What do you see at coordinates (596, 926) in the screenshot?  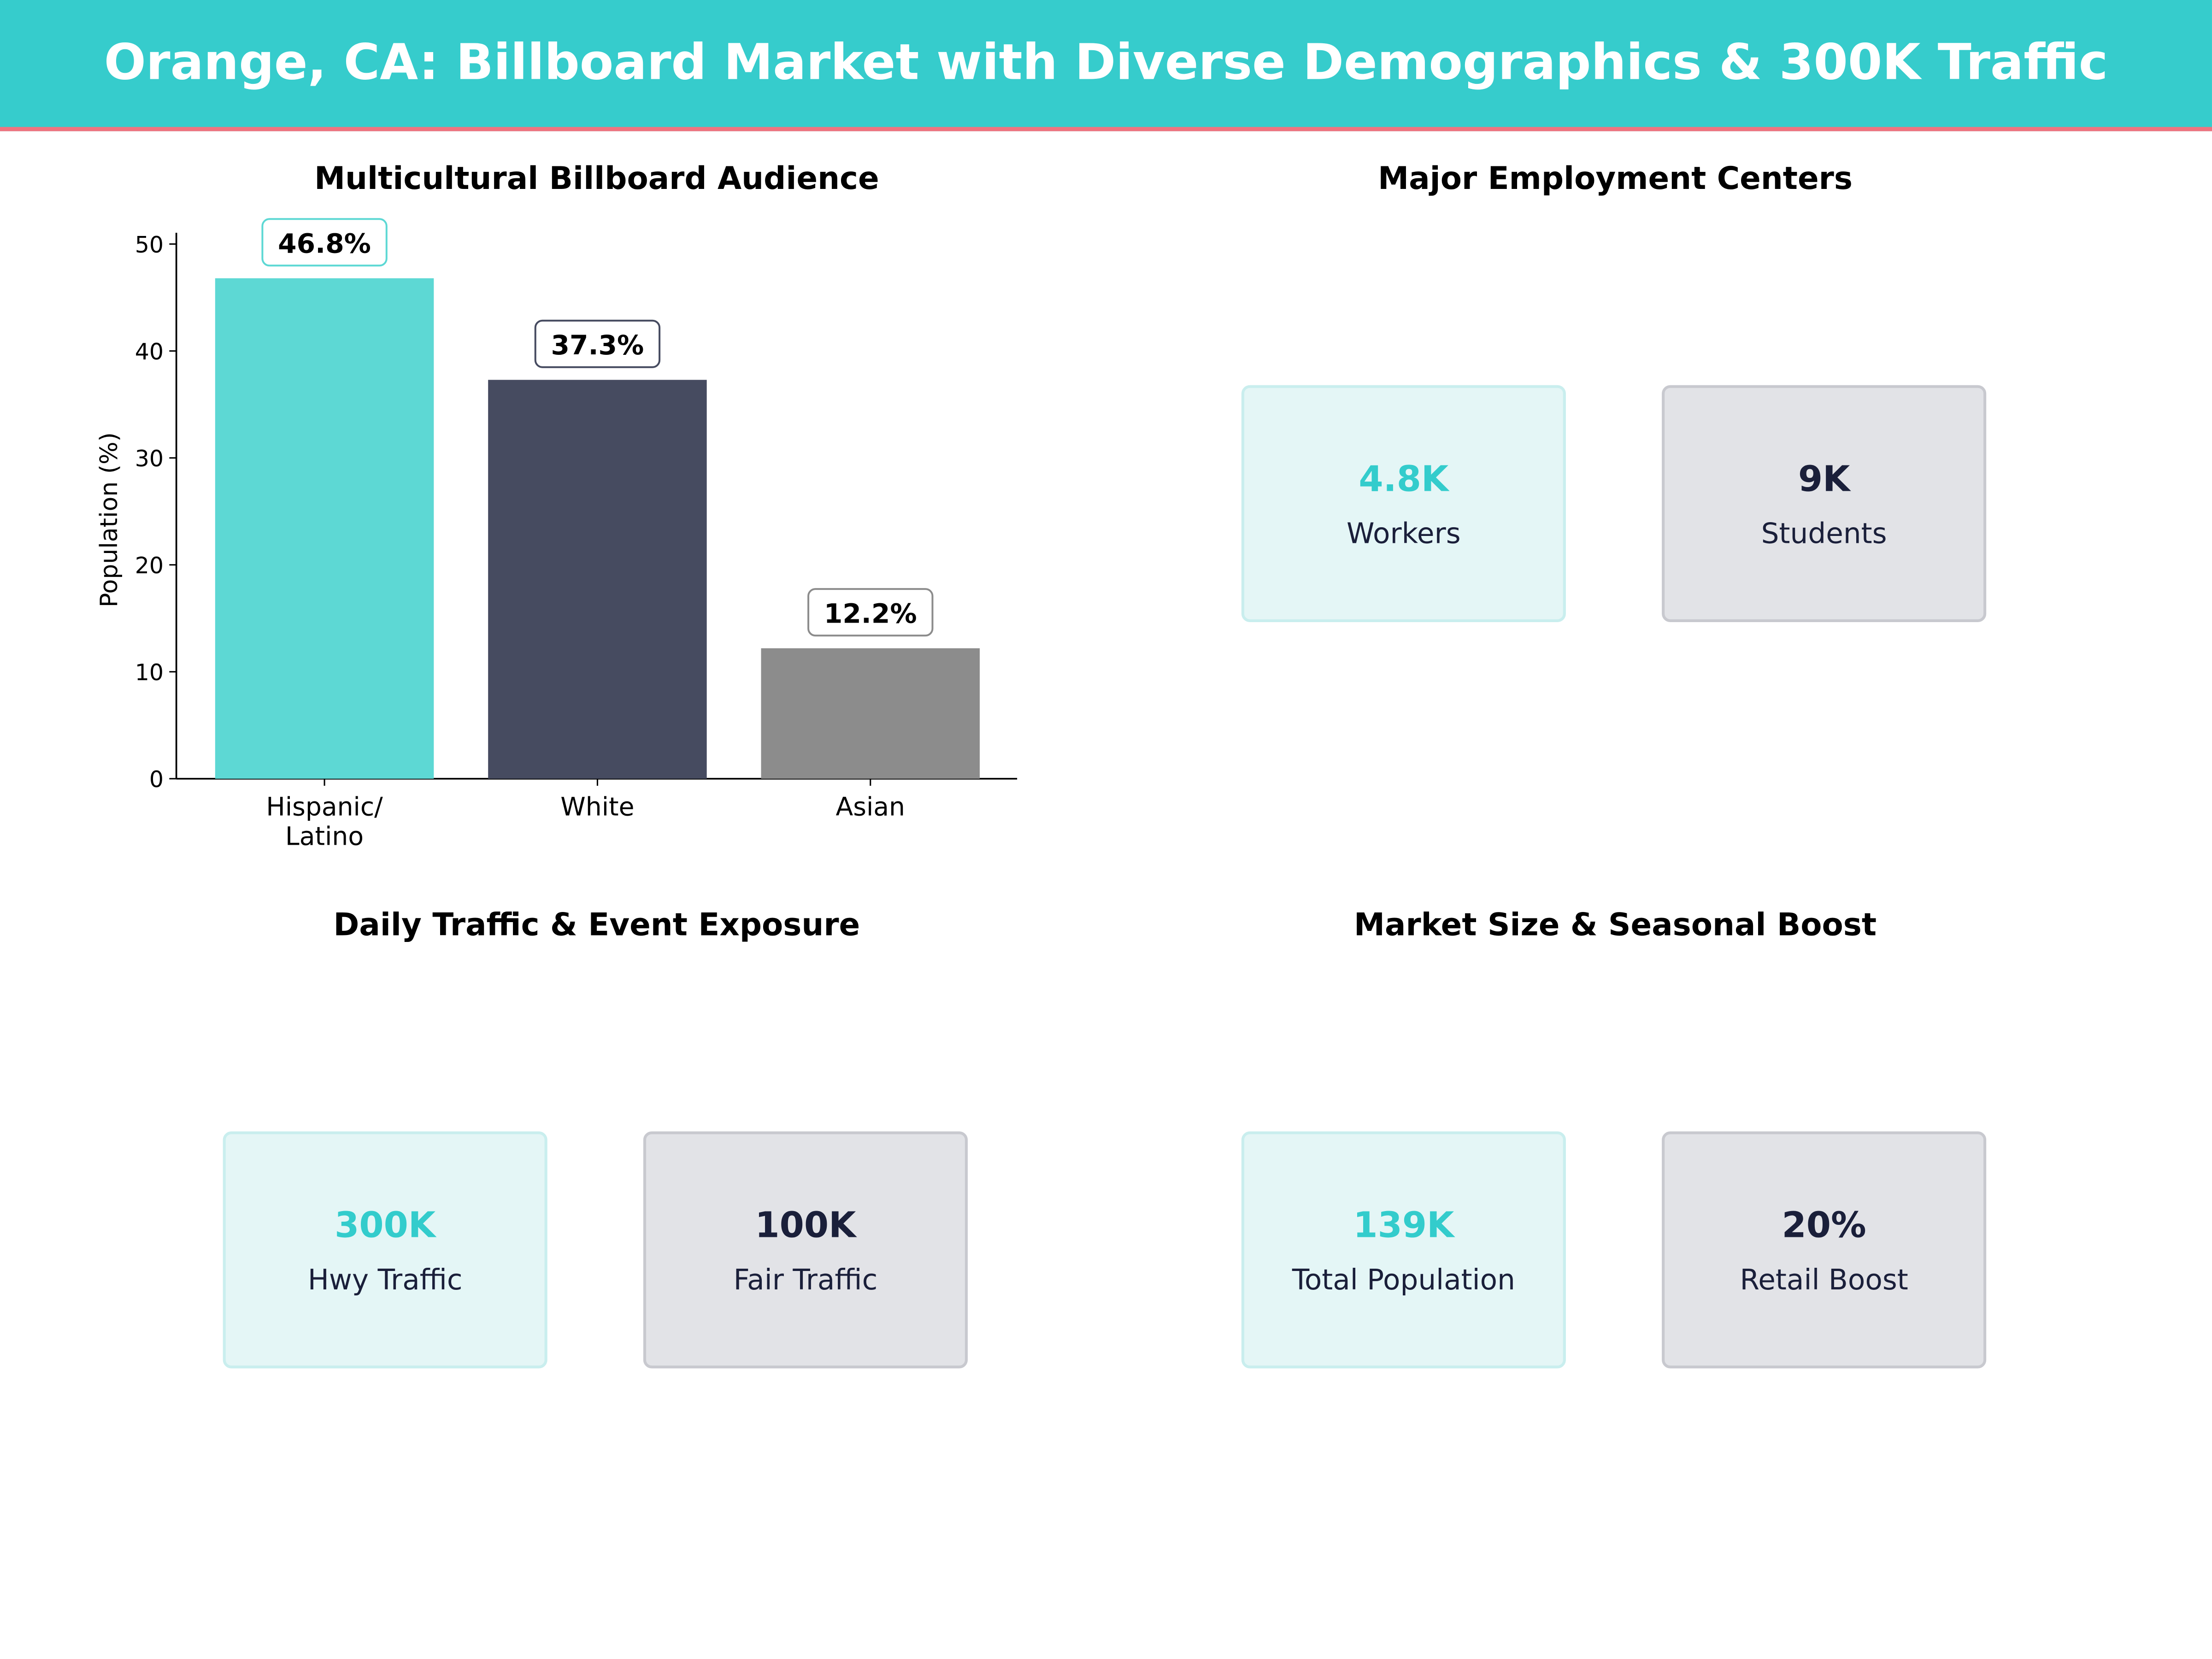 I see `traffic-title: Daily Traffic & Event Exposure` at bounding box center [596, 926].